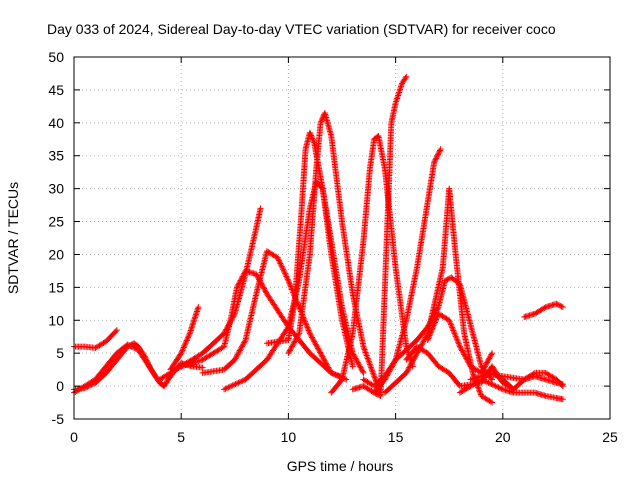  I want to click on y-tick-label: 20, so click(56, 254).